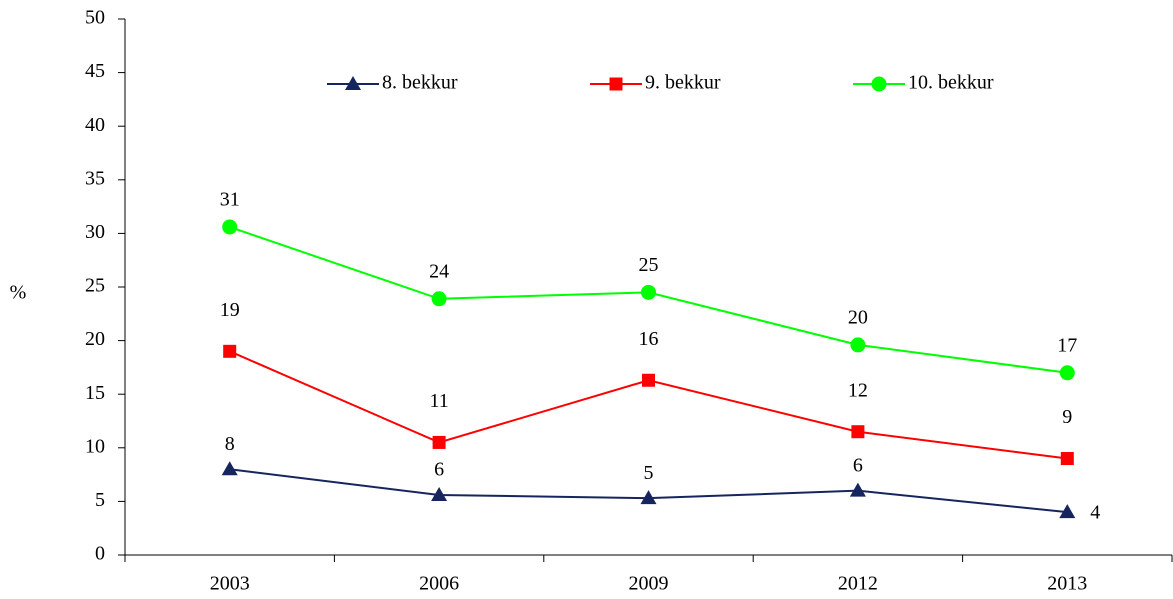 This screenshot has width=1173, height=599. What do you see at coordinates (95, 286) in the screenshot?
I see `y-tick-label: 25` at bounding box center [95, 286].